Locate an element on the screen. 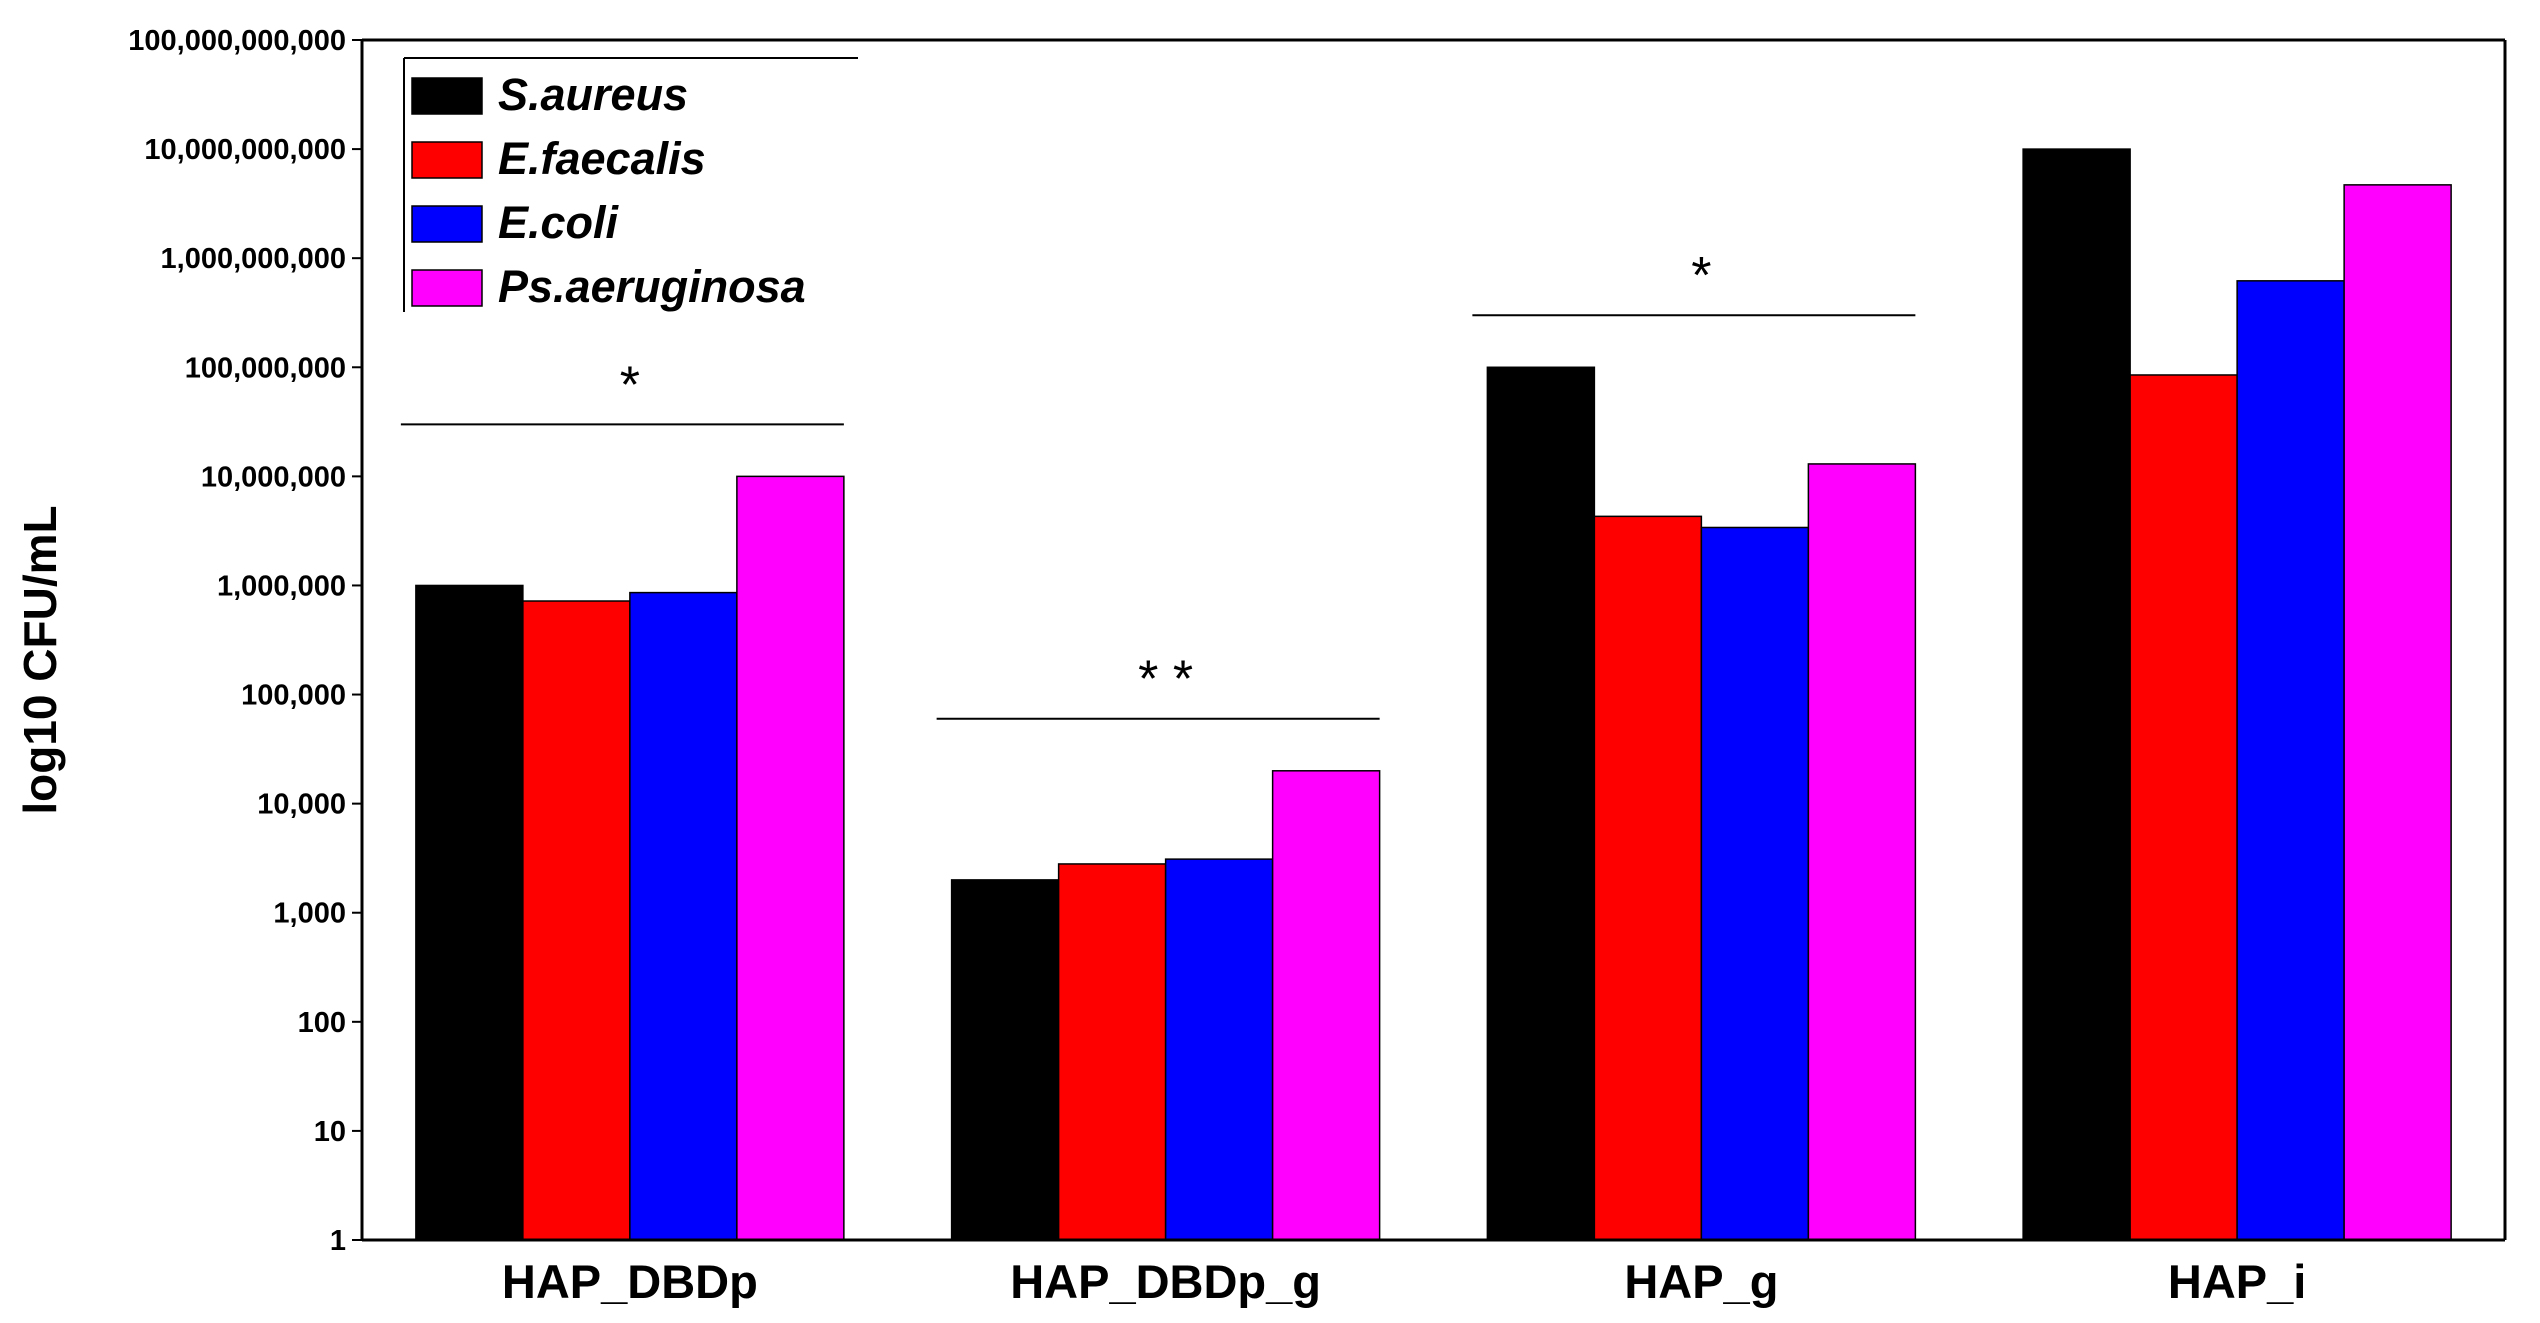  y-tick-label: 100 is located at coordinates (322, 1023).